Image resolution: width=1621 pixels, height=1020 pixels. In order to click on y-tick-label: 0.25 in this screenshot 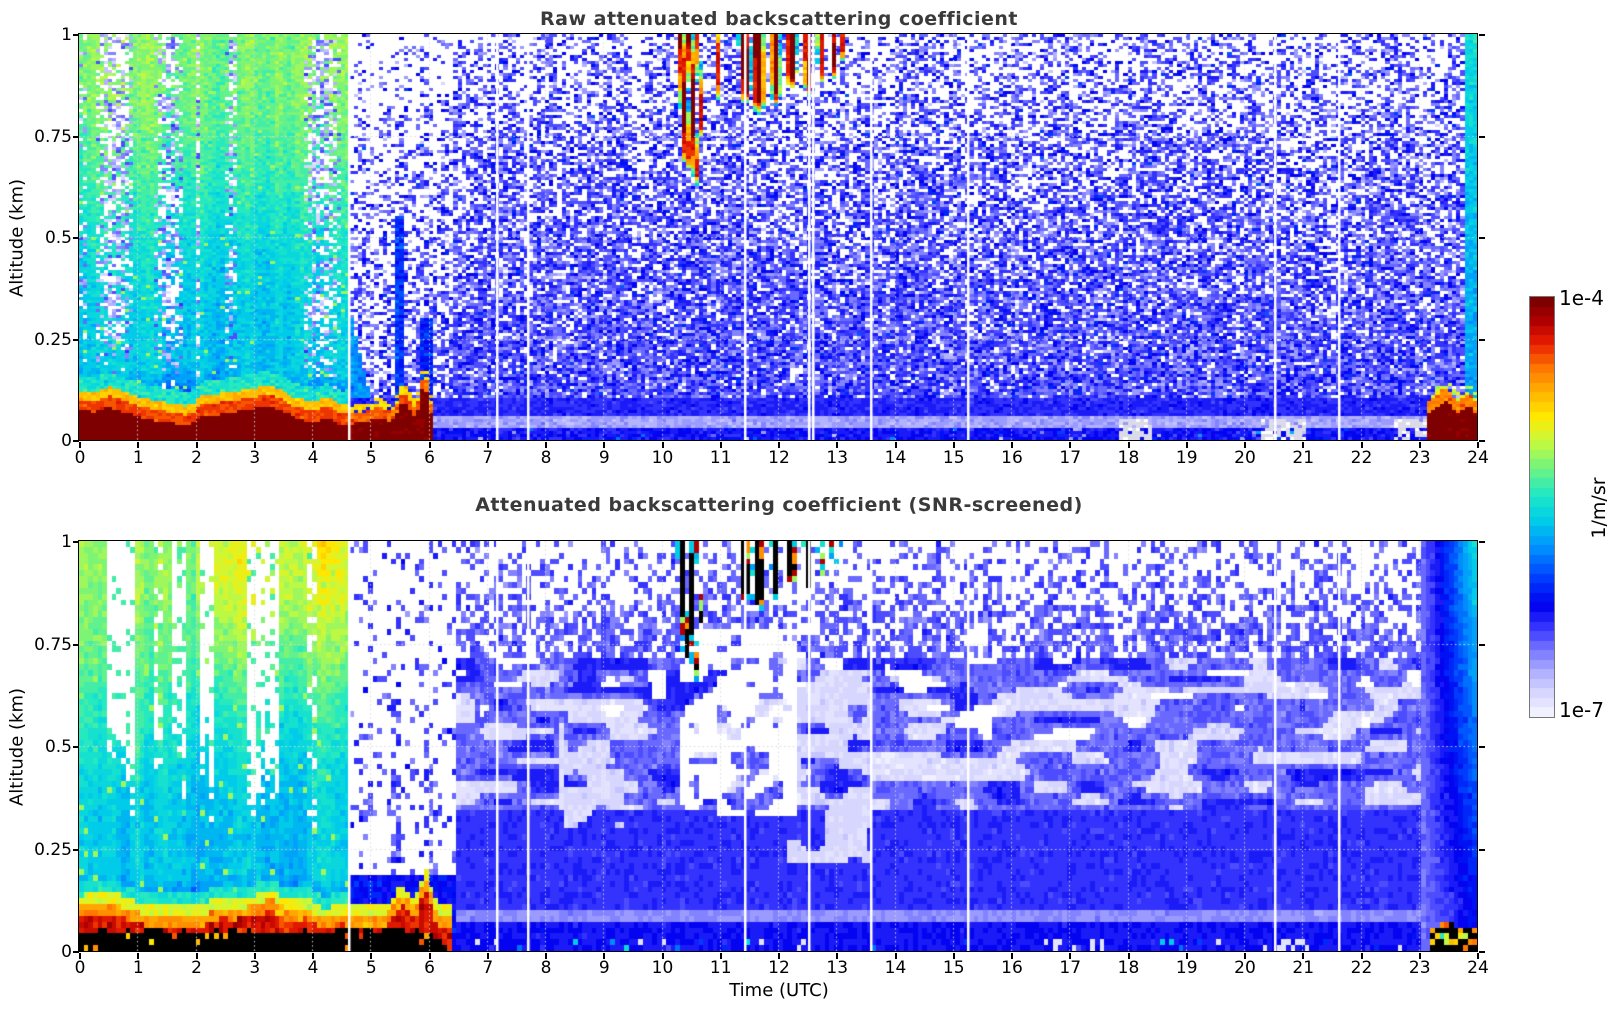, I will do `click(53, 339)`.